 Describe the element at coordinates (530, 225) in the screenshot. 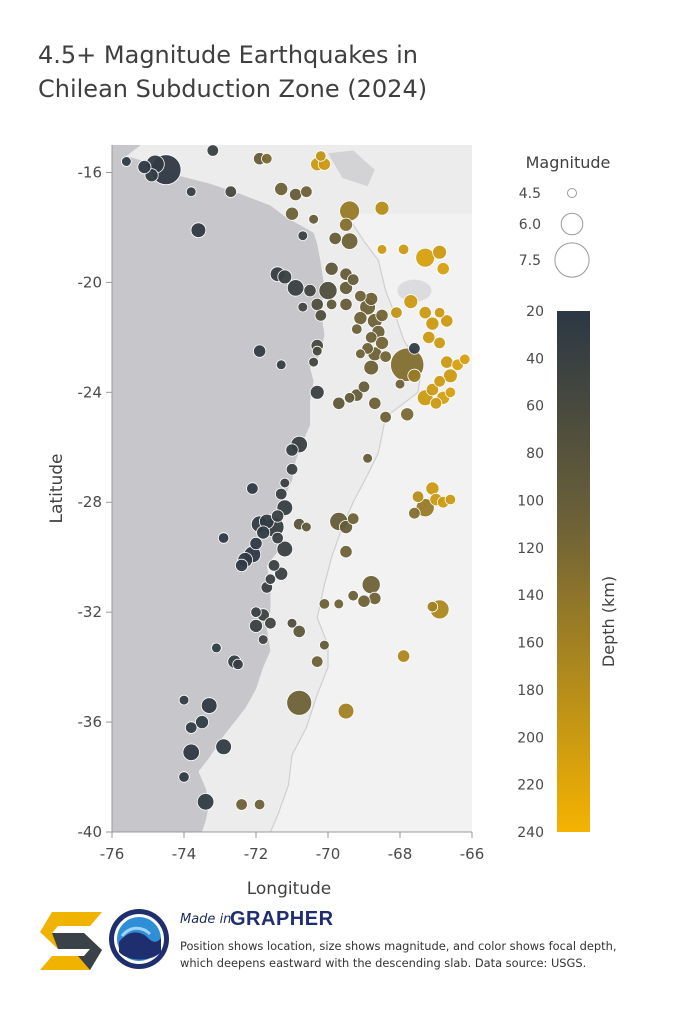

I see `size-legend-label: 6.0` at that location.